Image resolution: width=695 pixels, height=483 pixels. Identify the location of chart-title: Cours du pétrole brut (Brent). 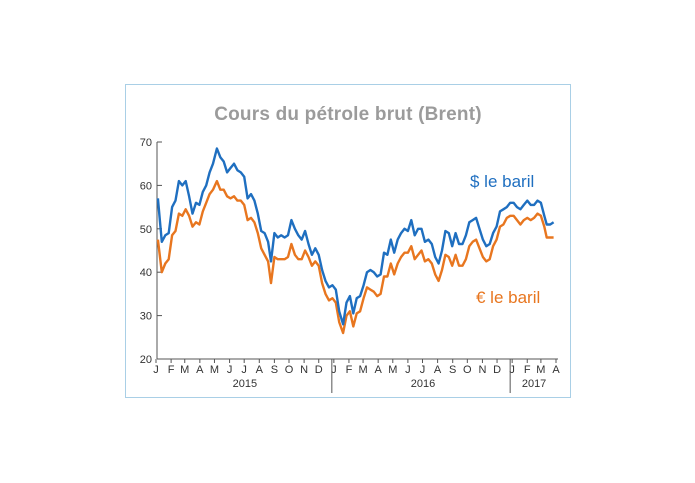
(348, 114).